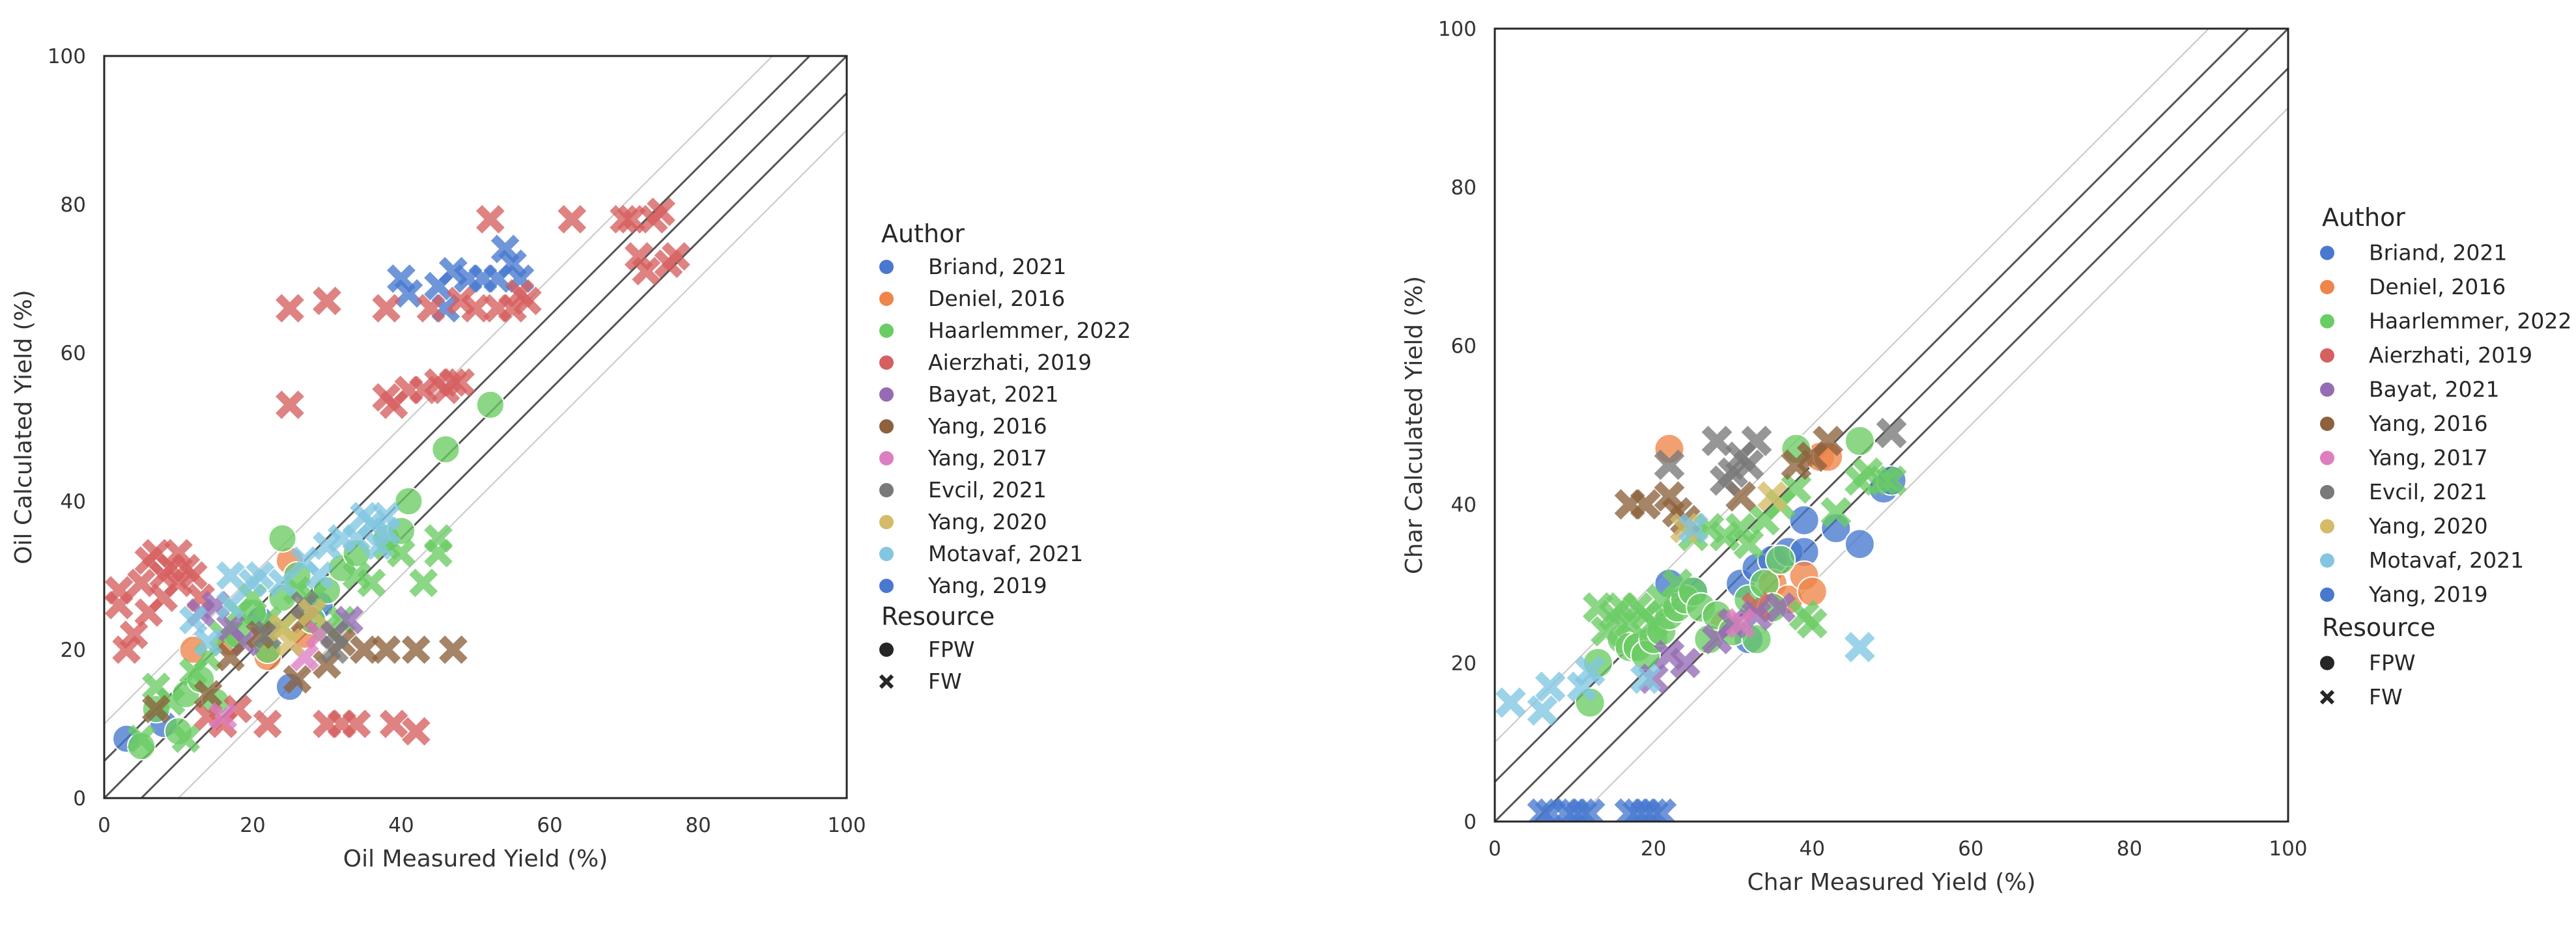 This screenshot has height=927, width=2576. Describe the element at coordinates (2428, 423) in the screenshot. I see `legend-label-yang-2016: Yang, 2016` at that location.